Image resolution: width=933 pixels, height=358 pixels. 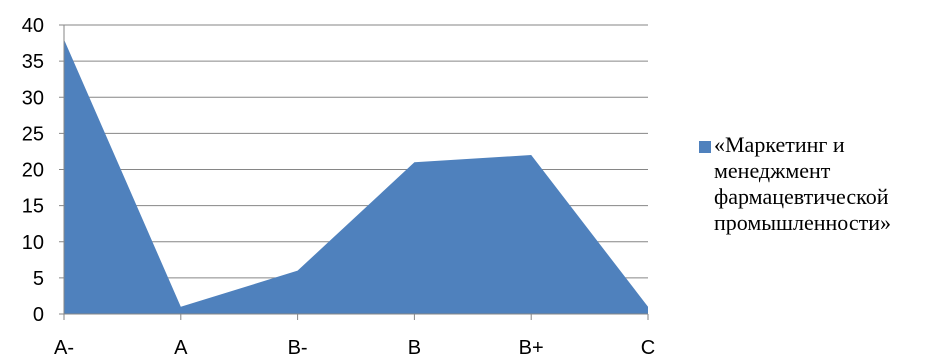 I want to click on x-tick-label: B+, so click(x=531, y=347).